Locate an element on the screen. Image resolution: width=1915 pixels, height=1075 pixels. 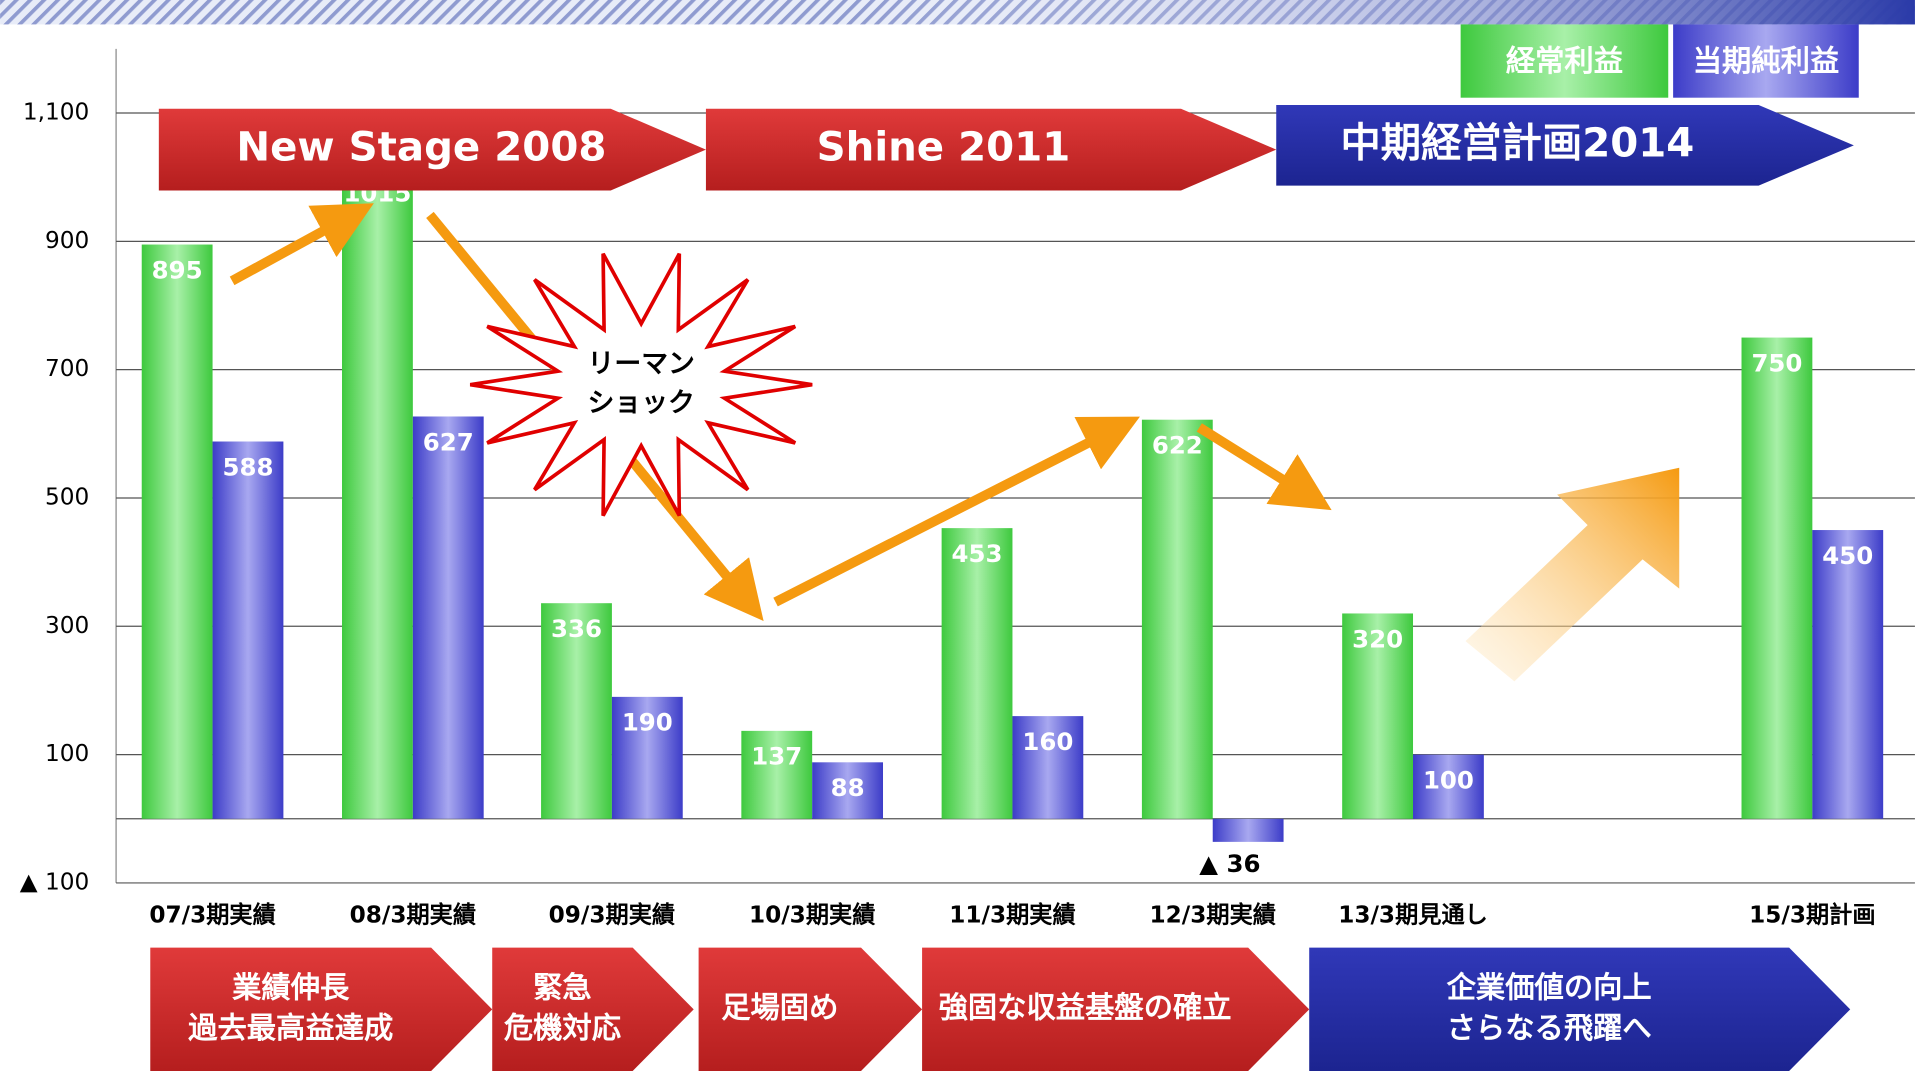
y-tick-label: 500 is located at coordinates (67, 496).